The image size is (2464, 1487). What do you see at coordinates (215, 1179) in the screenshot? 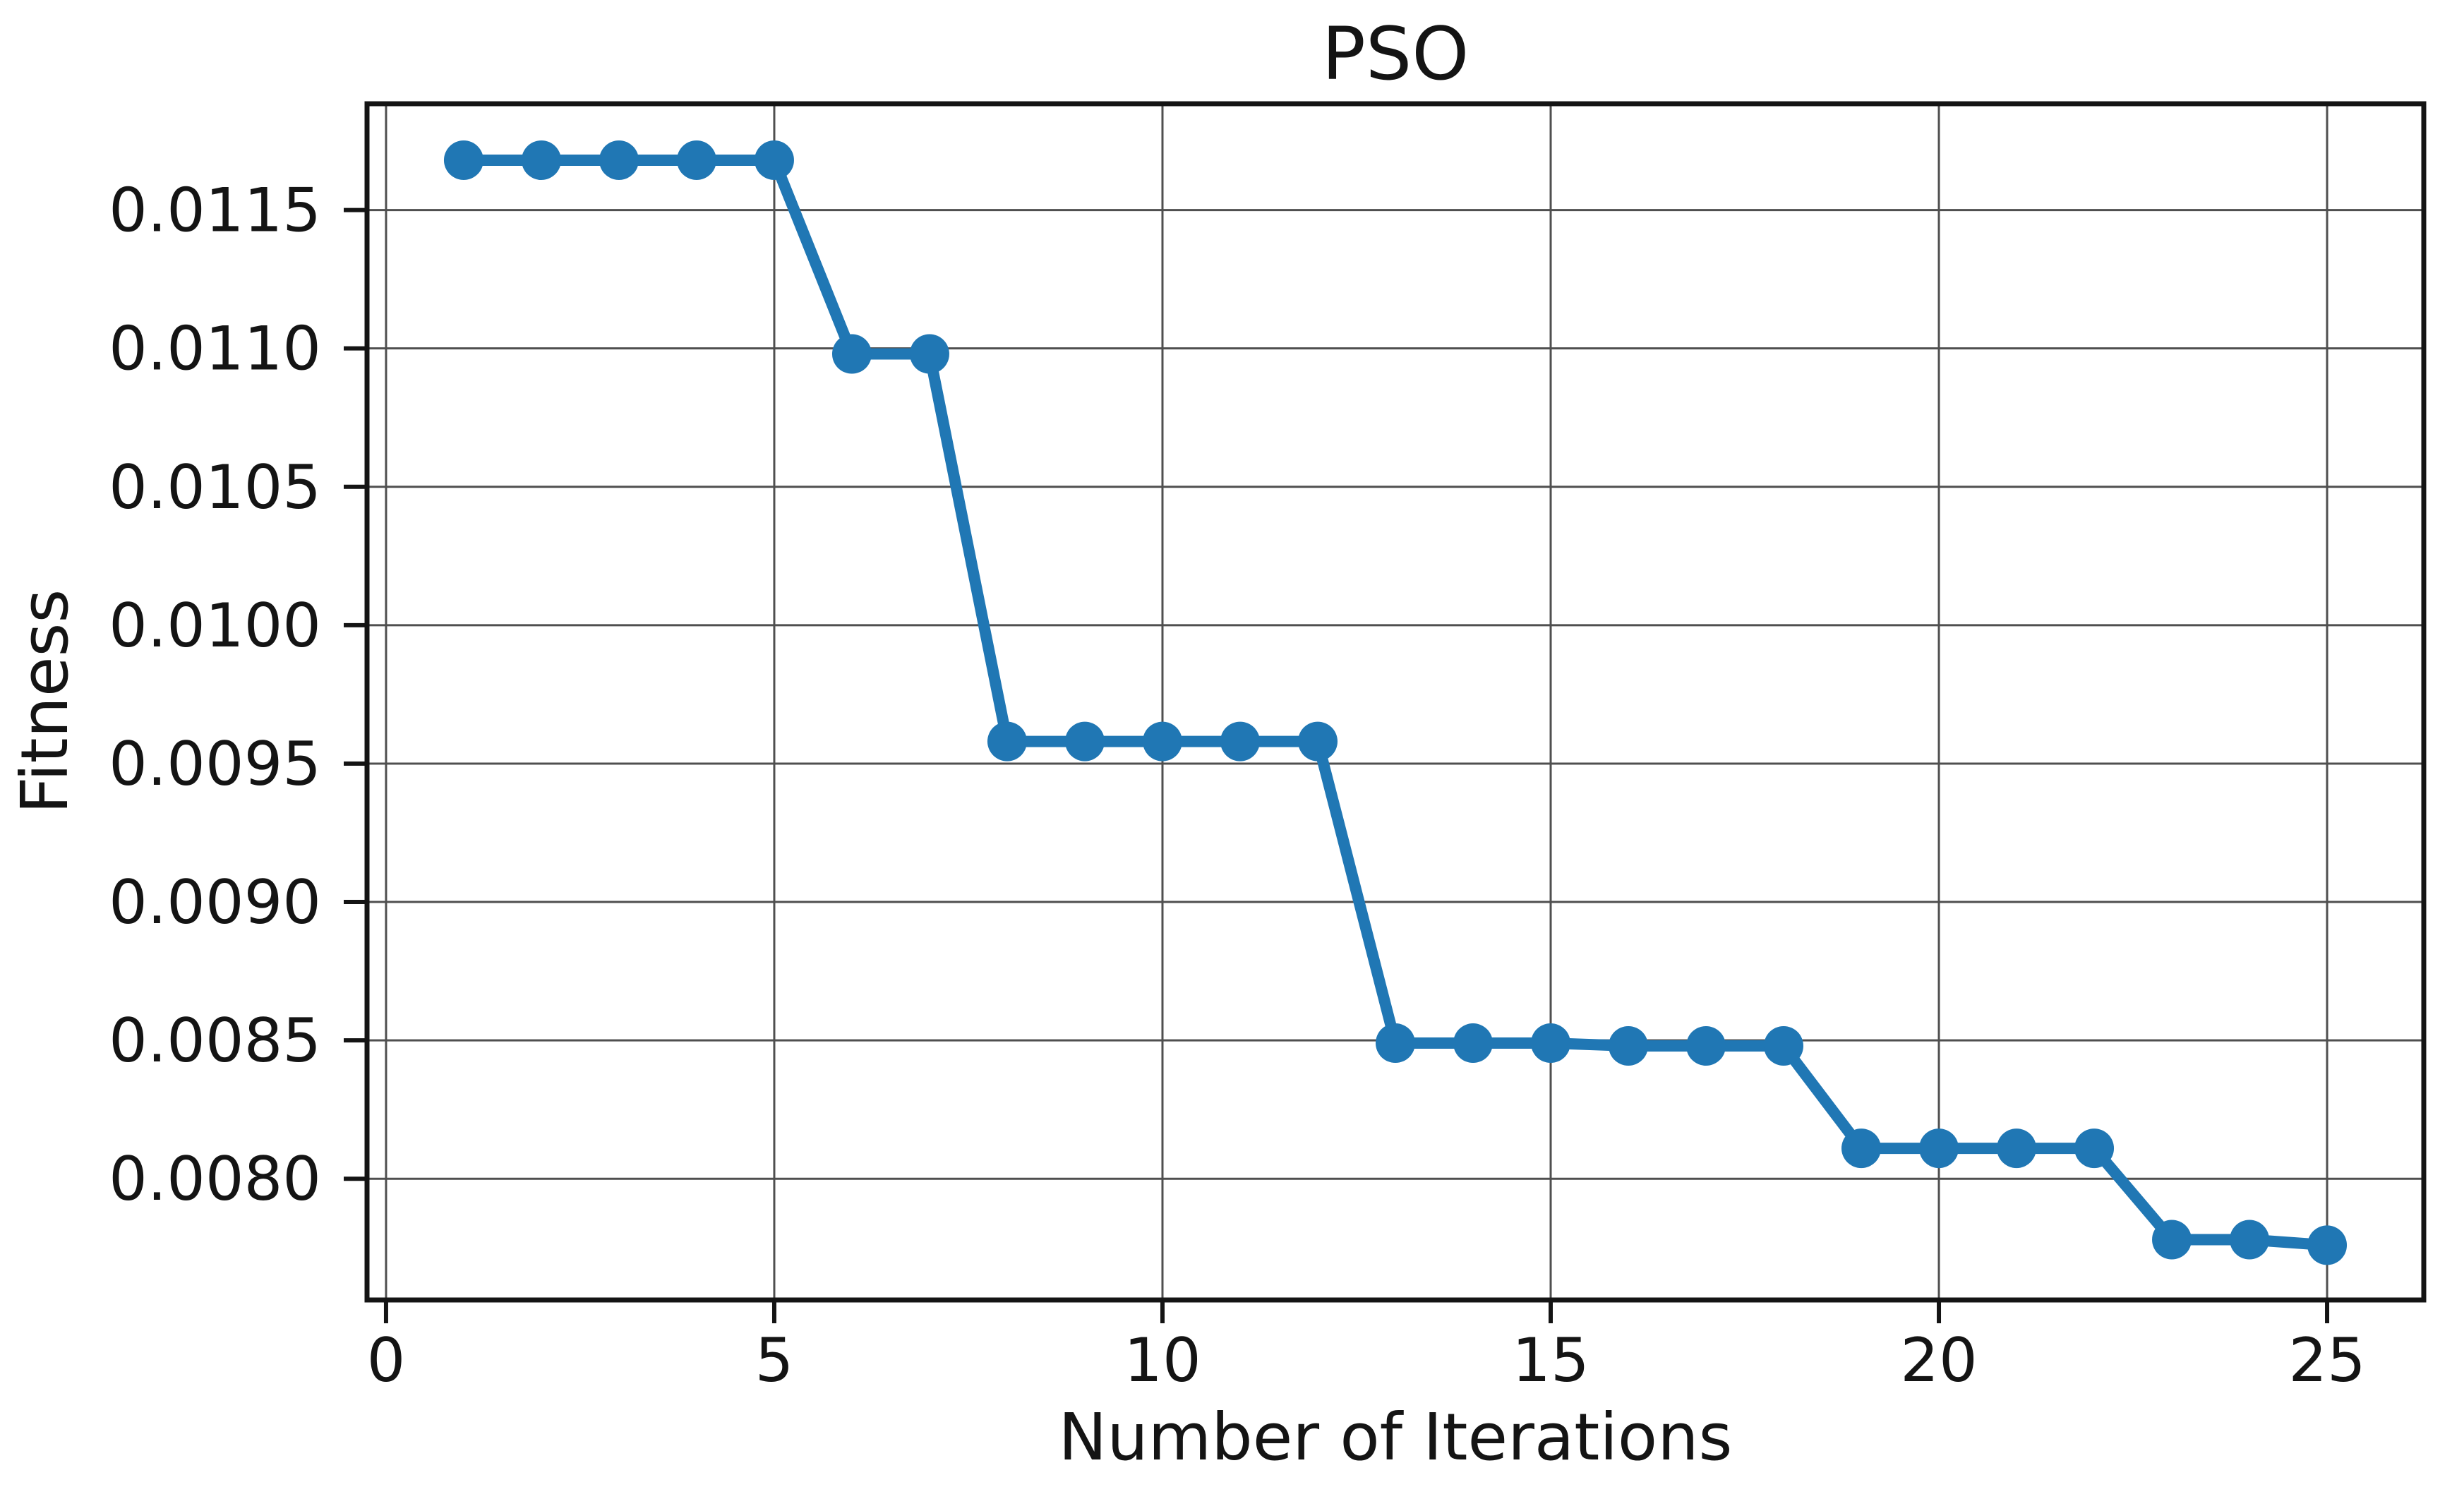
I see `y-tick-label: 0.0080` at bounding box center [215, 1179].